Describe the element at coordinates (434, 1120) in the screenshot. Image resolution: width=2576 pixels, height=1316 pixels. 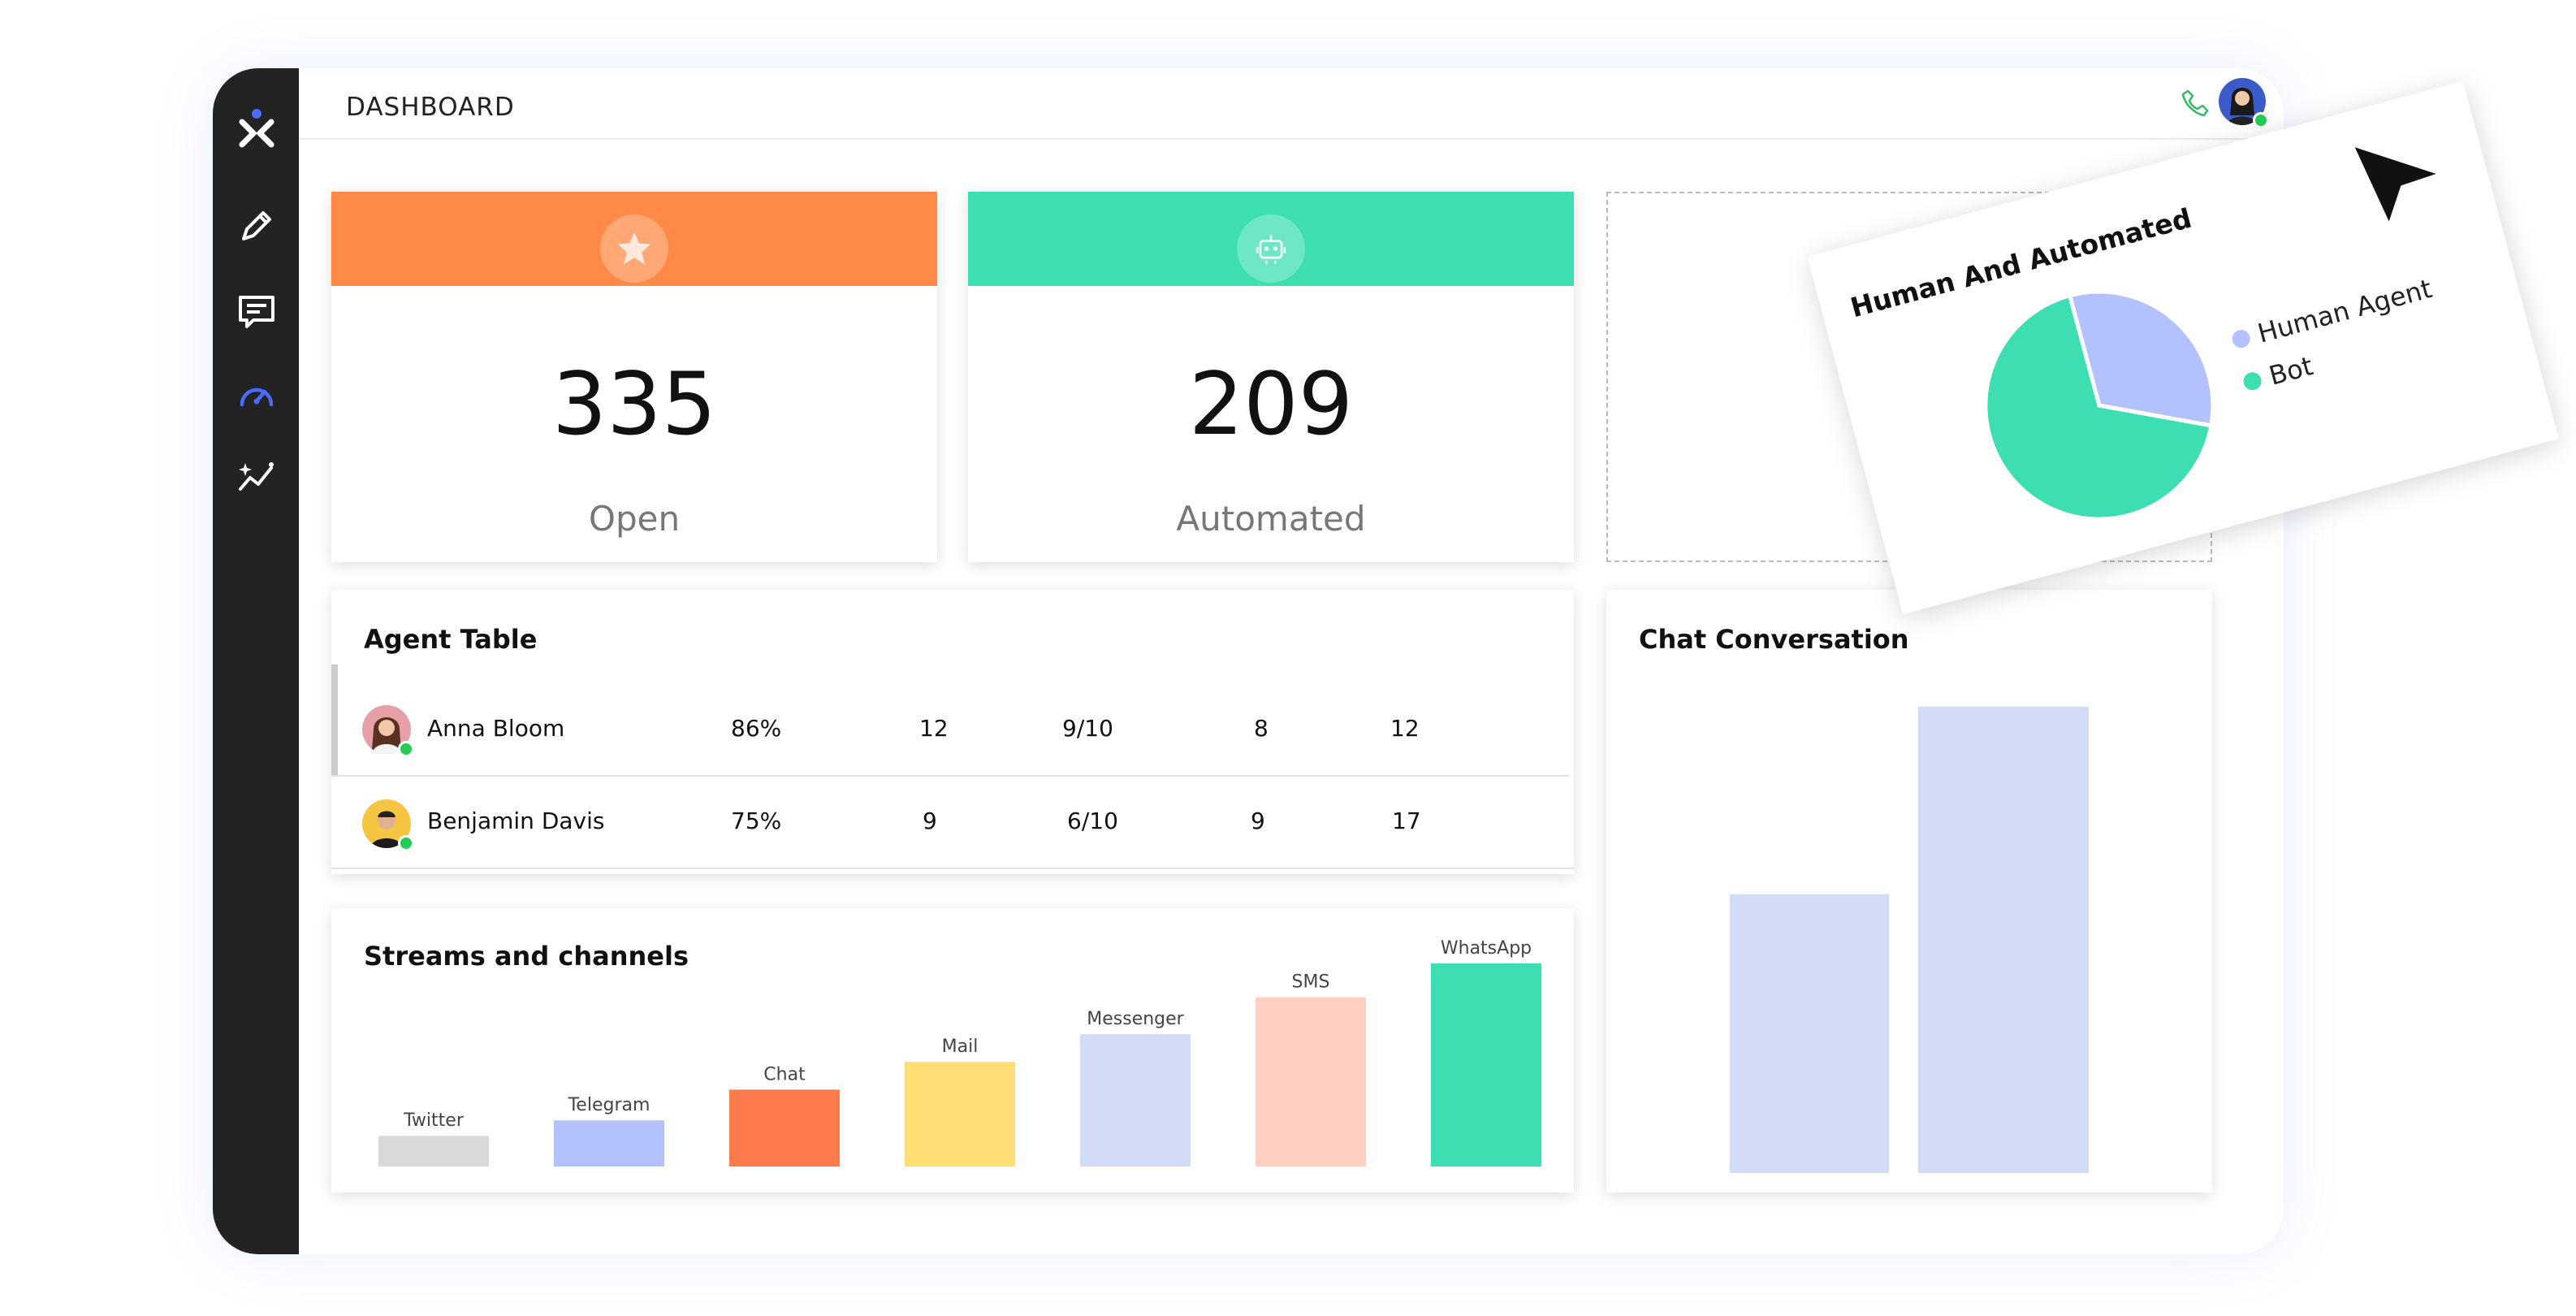
I see `bar-label: Twitter` at that location.